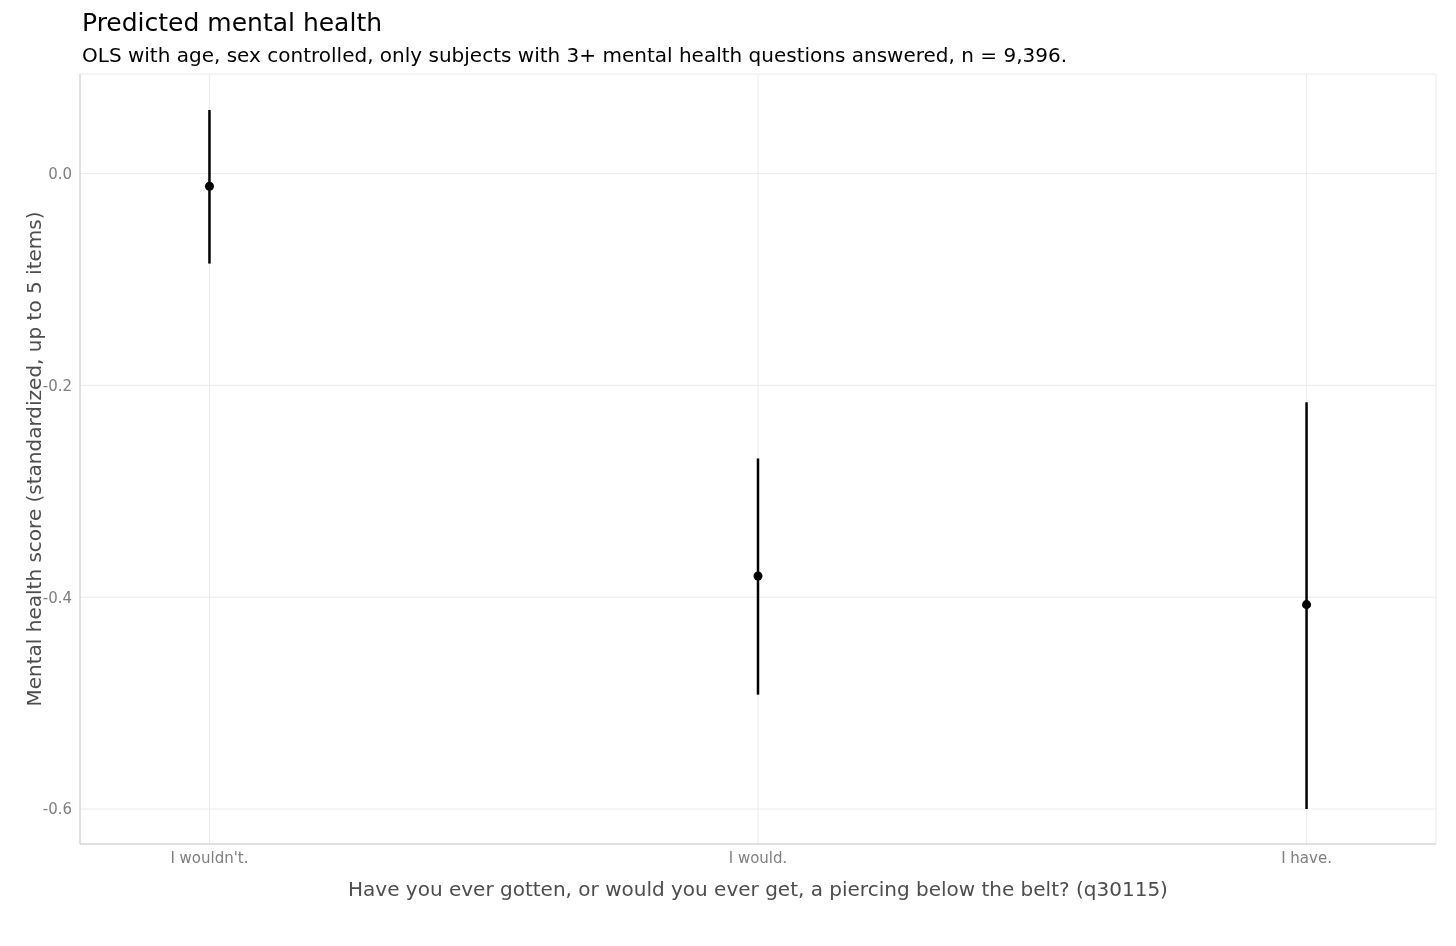 This screenshot has width=1456, height=946. Describe the element at coordinates (60, 173) in the screenshot. I see `y-tick-label: 0.0` at that location.